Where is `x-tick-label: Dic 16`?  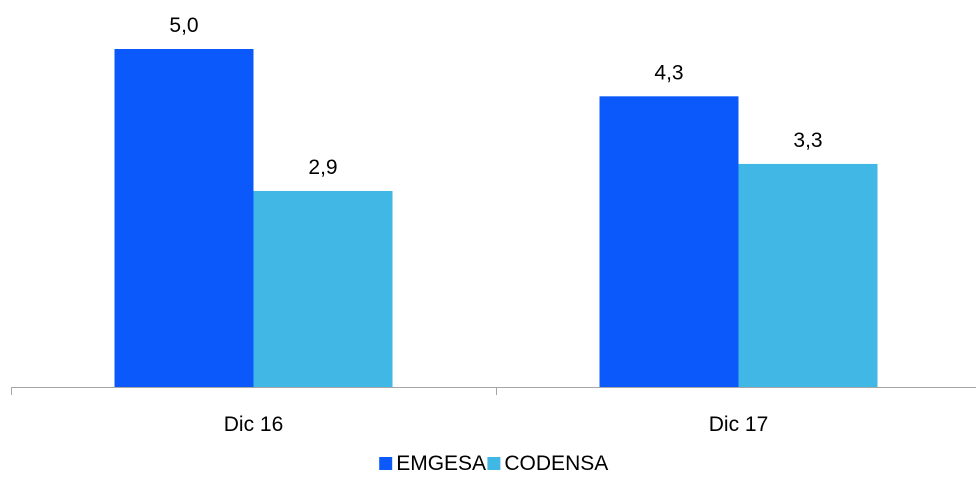
x-tick-label: Dic 16 is located at coordinates (254, 424).